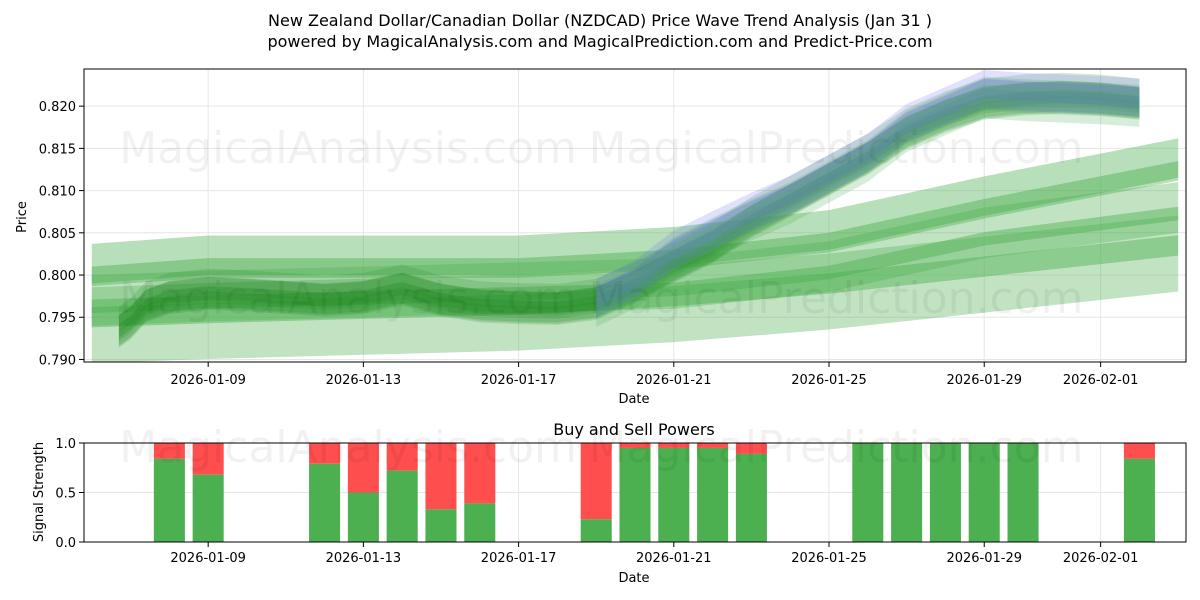 Image resolution: width=1200 pixels, height=600 pixels. Describe the element at coordinates (674, 558) in the screenshot. I see `signal-x-tick-label: 2026-01-21` at that location.